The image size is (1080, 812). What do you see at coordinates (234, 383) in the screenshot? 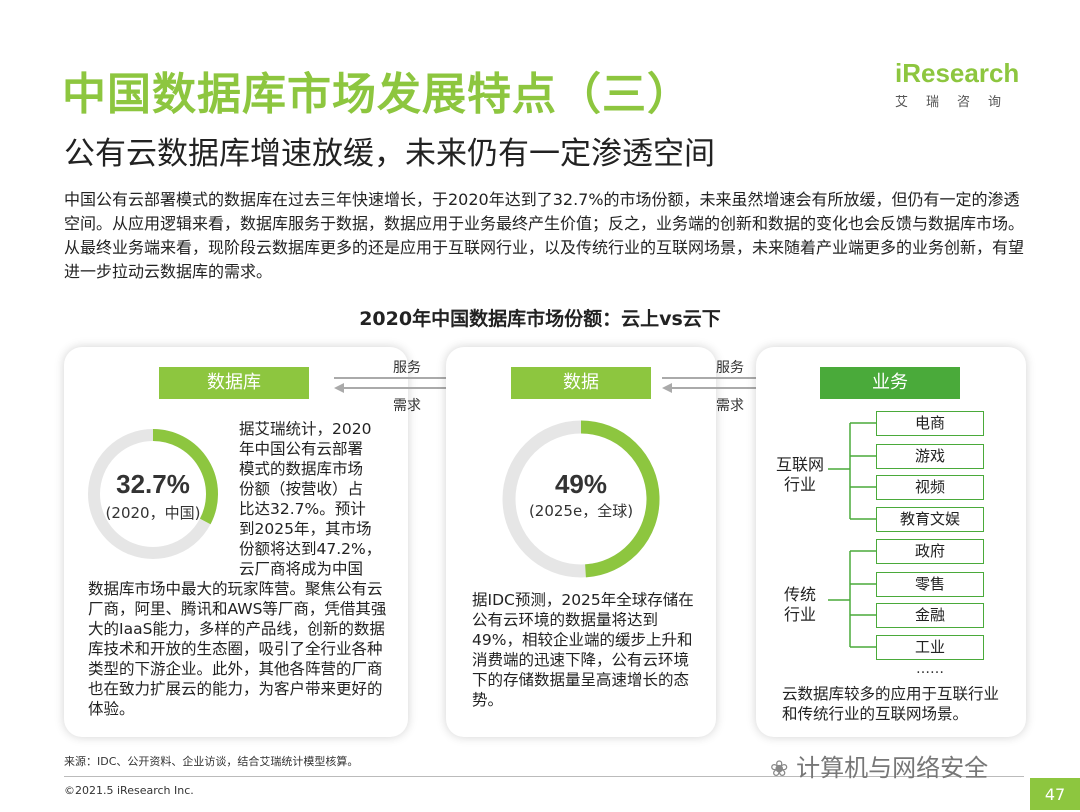
I see `panel-database-header: 数据库` at bounding box center [234, 383].